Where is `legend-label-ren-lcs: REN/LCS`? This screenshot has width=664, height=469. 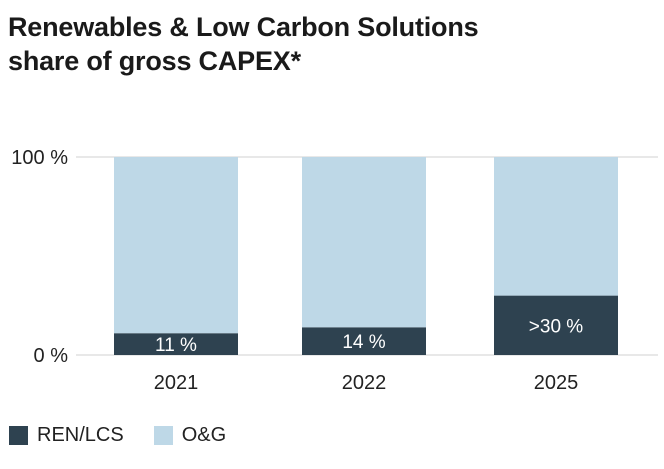 legend-label-ren-lcs: REN/LCS is located at coordinates (80, 435).